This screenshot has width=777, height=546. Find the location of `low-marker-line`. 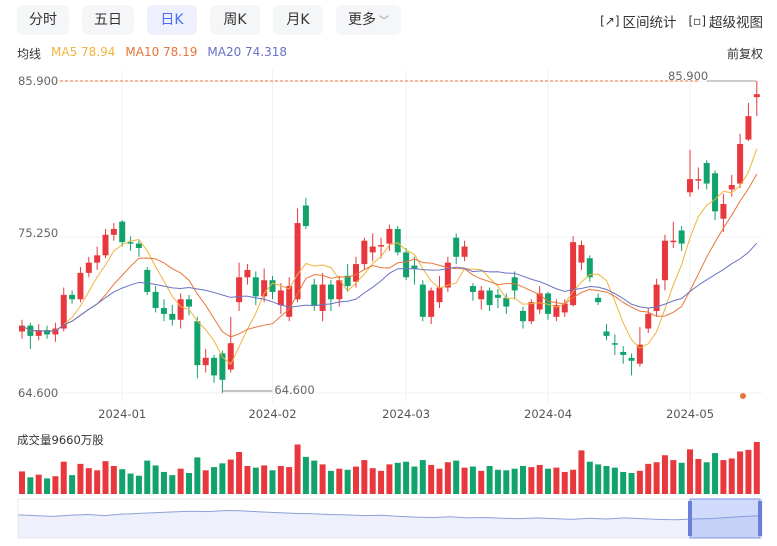

low-marker-line is located at coordinates (247, 391).